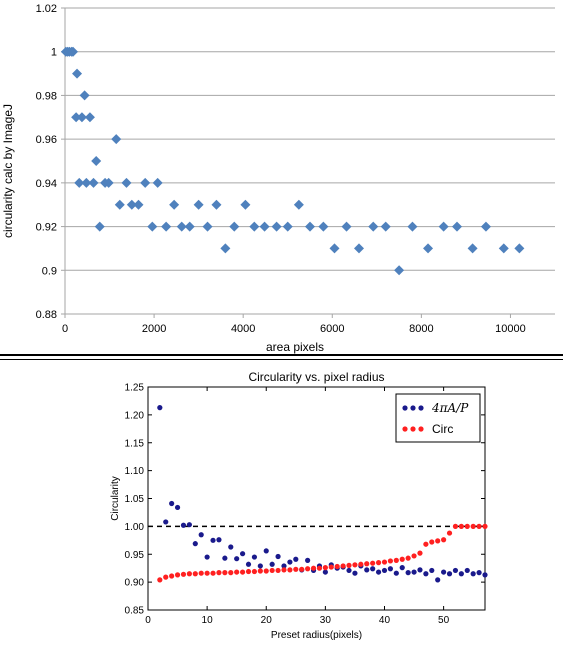 This screenshot has width=563, height=645. I want to click on y-tick-label: 1, so click(54, 53).